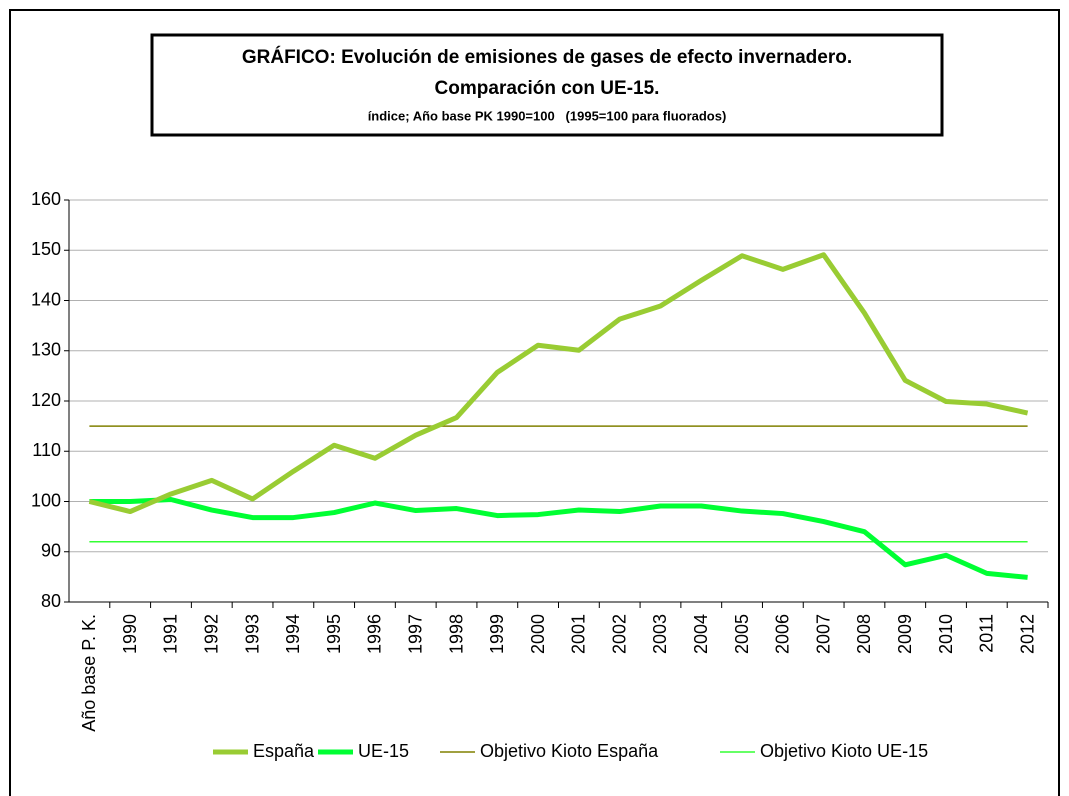 Image resolution: width=1069 pixels, height=796 pixels. Describe the element at coordinates (51, 551) in the screenshot. I see `y-tick-label: 90` at that location.